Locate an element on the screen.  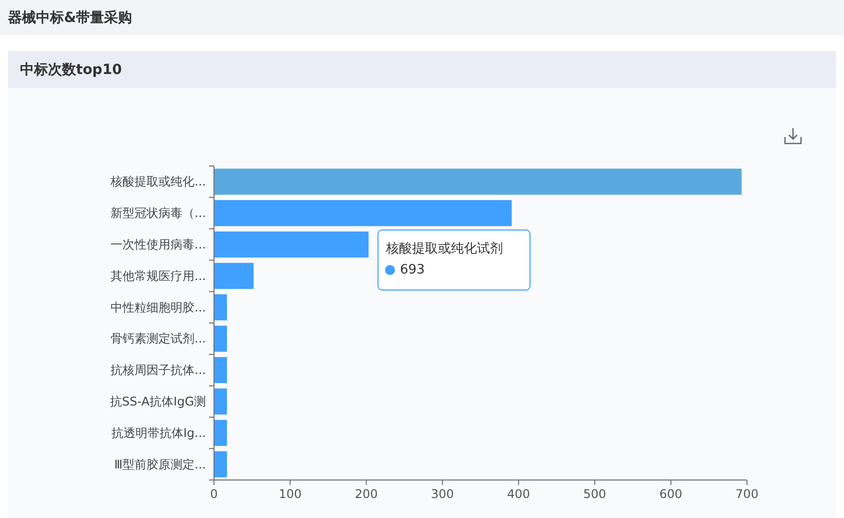
x-tick-label: 100 is located at coordinates (290, 494).